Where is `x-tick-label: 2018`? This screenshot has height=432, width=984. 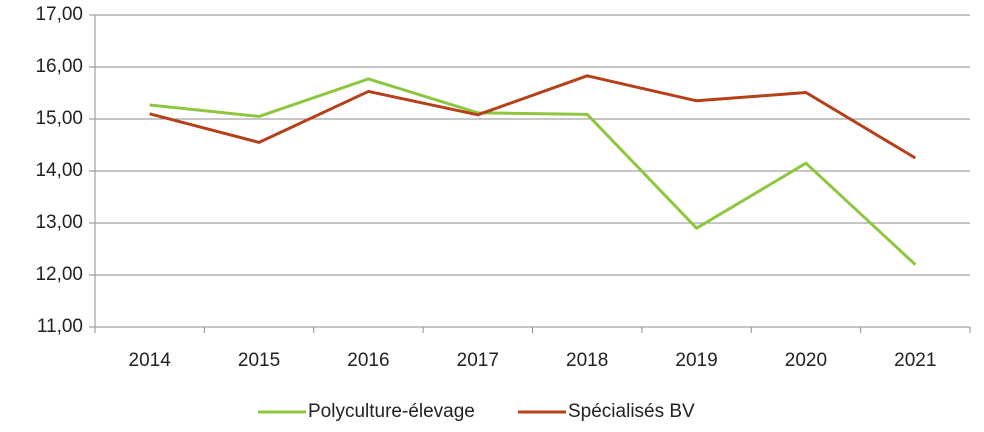 x-tick-label: 2018 is located at coordinates (587, 360).